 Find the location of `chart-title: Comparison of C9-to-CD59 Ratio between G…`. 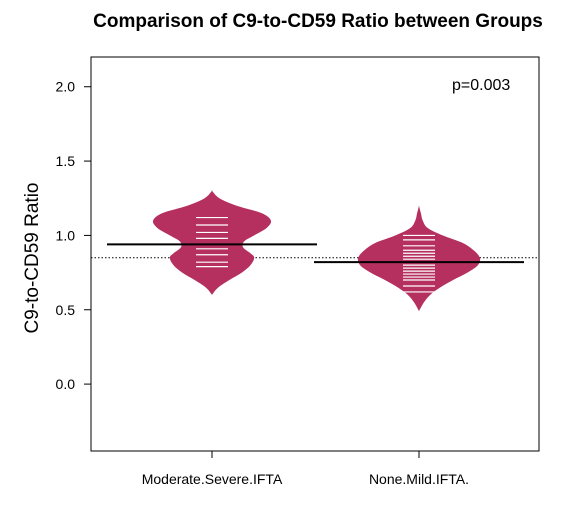

chart-title: Comparison of C9-to-CD59 Ratio between G… is located at coordinates (318, 21).